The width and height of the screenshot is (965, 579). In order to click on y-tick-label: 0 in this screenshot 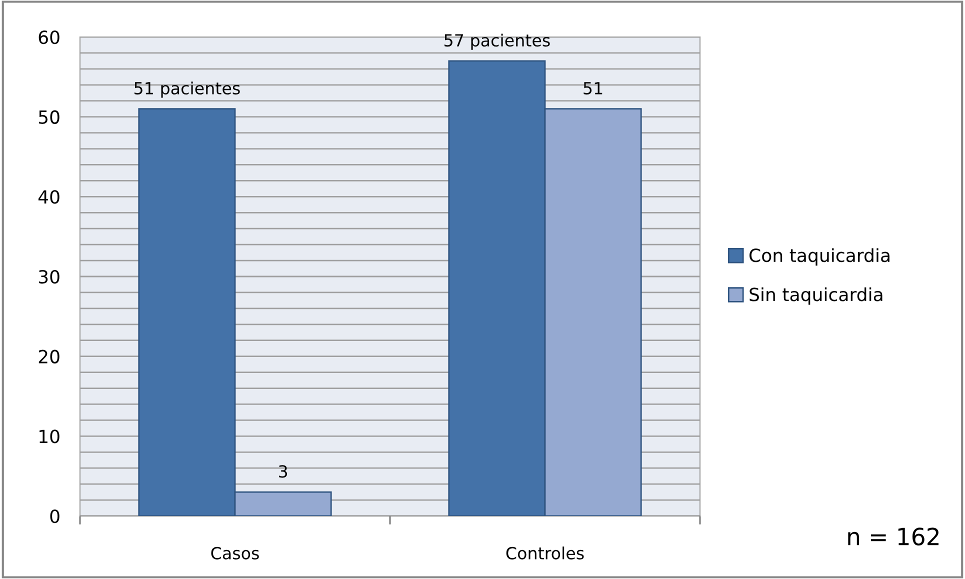, I will do `click(55, 516)`.